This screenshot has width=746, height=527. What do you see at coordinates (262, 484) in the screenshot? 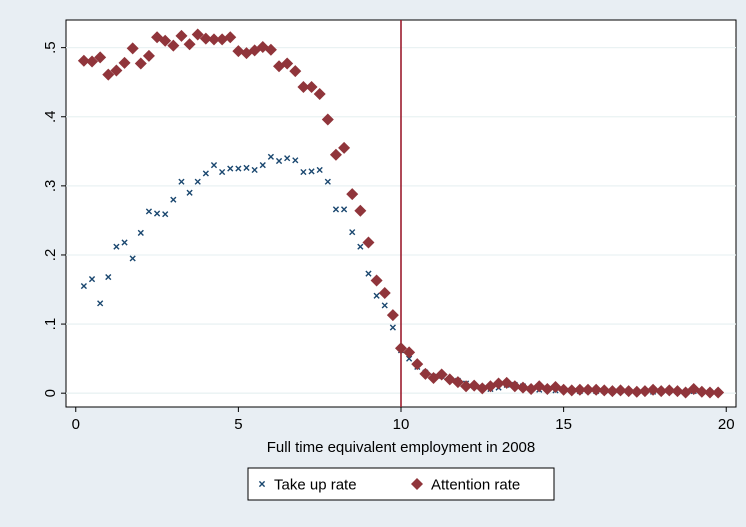
I see `legend-x-marker` at bounding box center [262, 484].